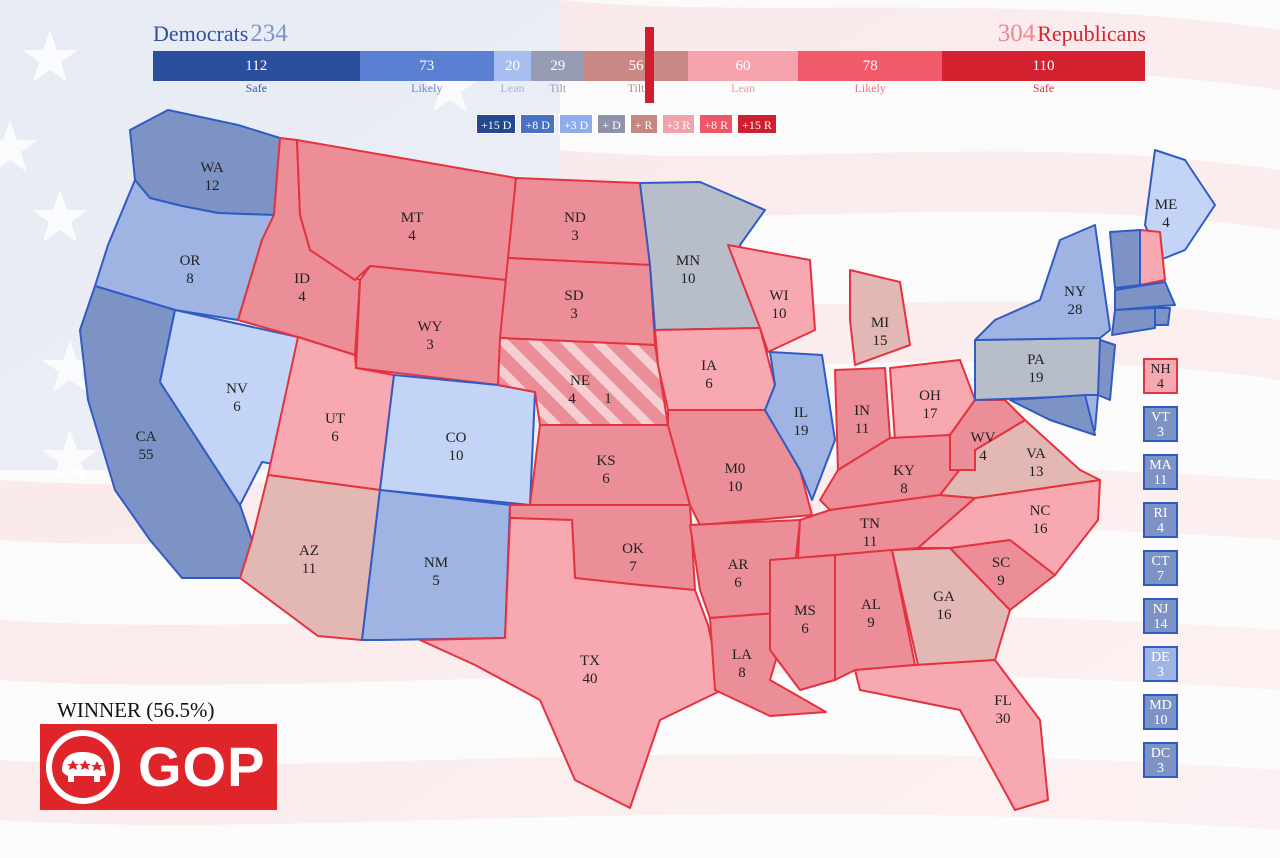  Describe the element at coordinates (1160, 480) in the screenshot. I see `small-state-votes: 11` at that location.